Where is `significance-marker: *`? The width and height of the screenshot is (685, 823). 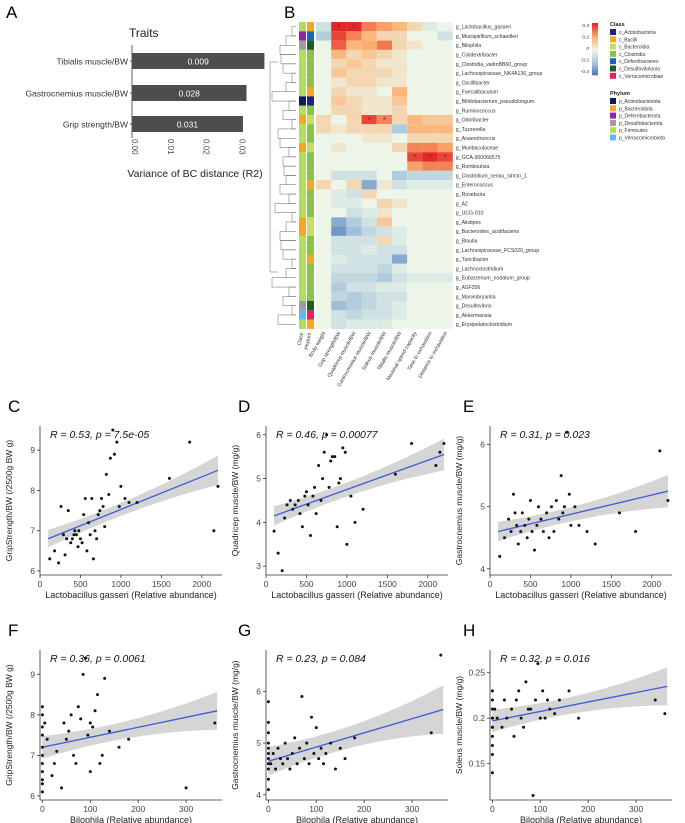 significance-marker: * is located at coordinates (414, 157).